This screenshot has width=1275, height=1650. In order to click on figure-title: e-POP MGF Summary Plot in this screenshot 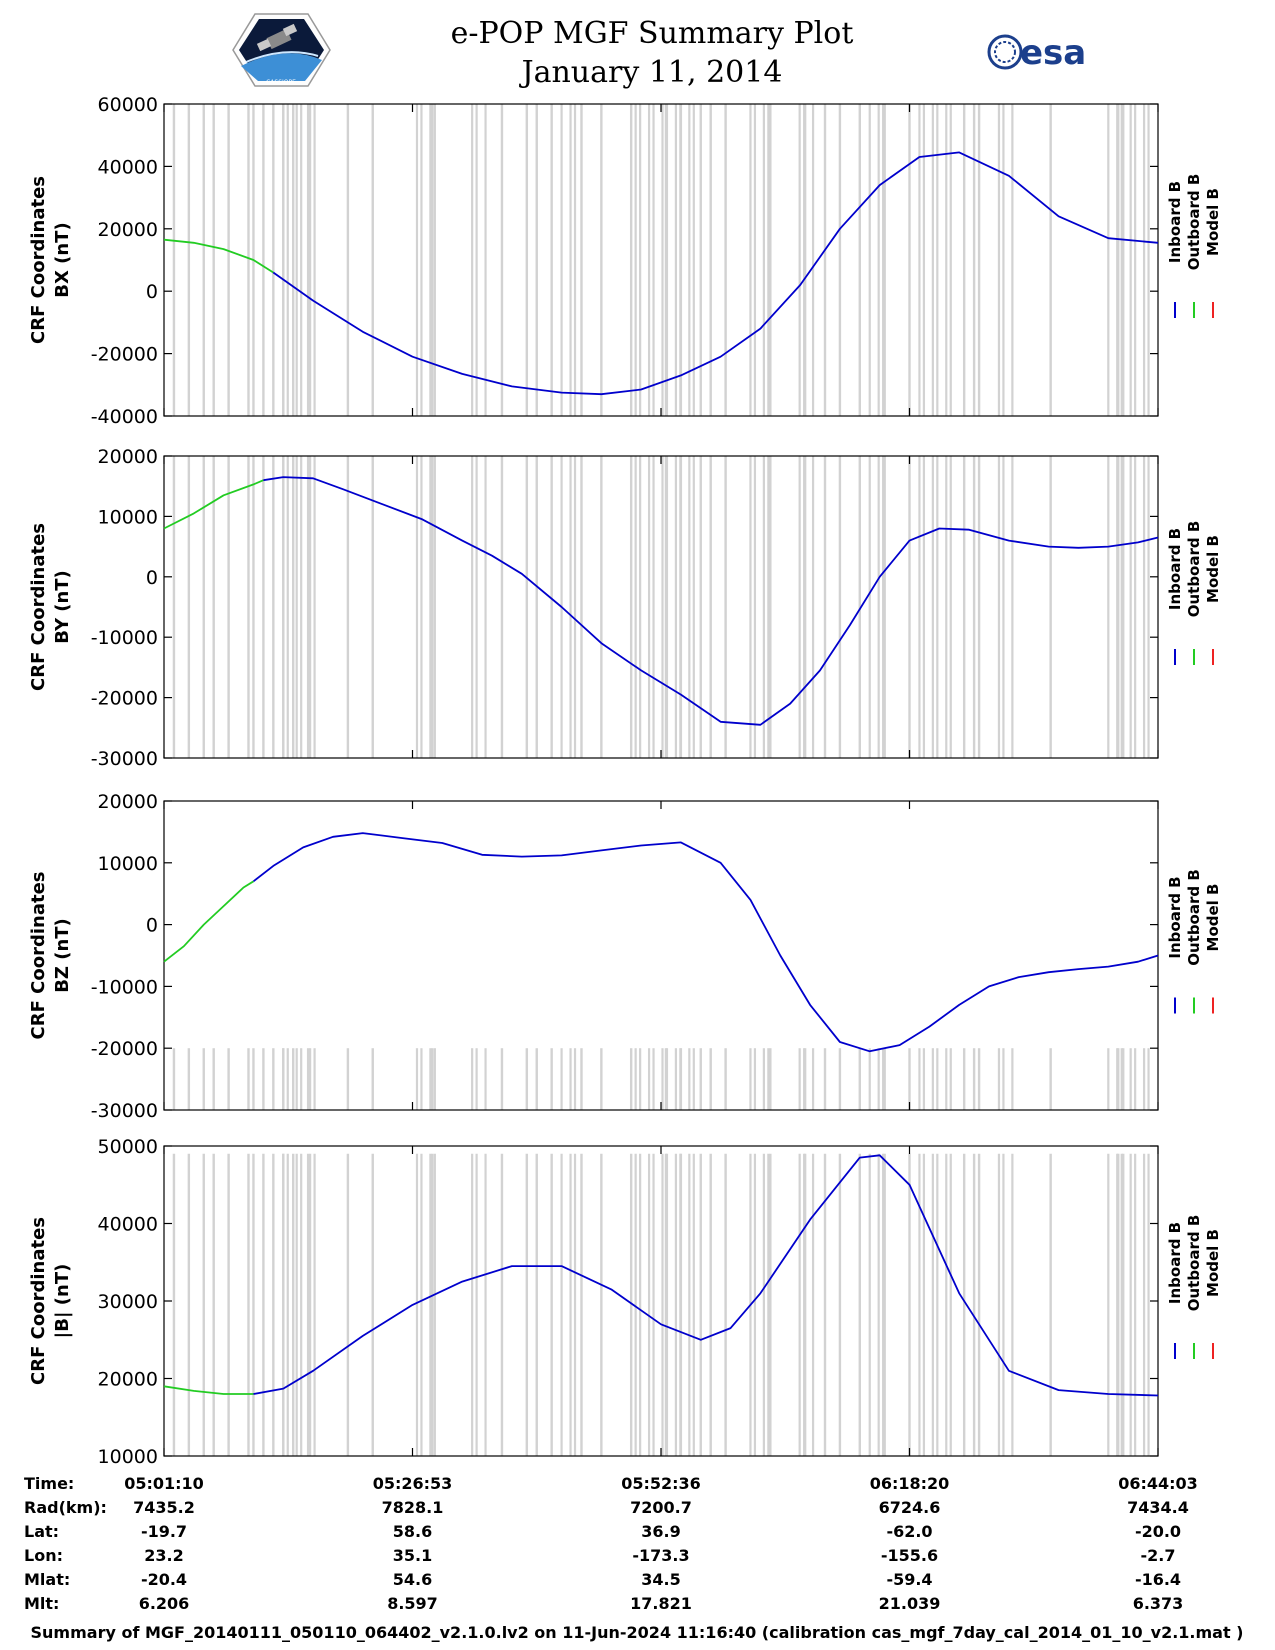, I will do `click(652, 33)`.